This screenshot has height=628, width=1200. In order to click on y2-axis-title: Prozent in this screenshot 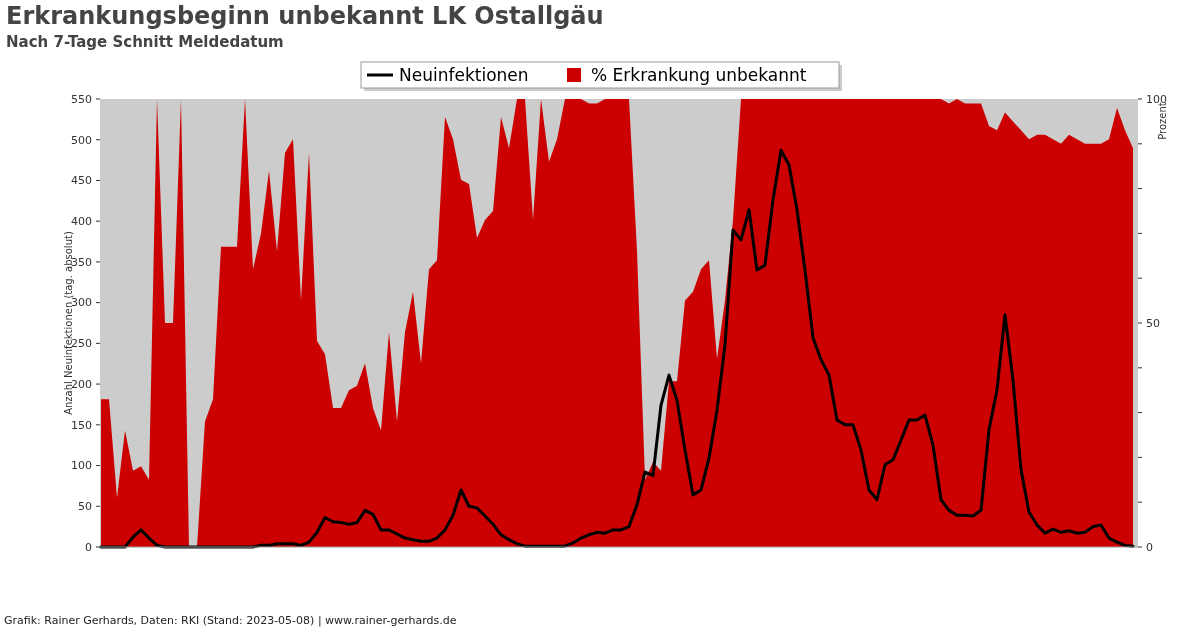, I will do `click(1162, 121)`.